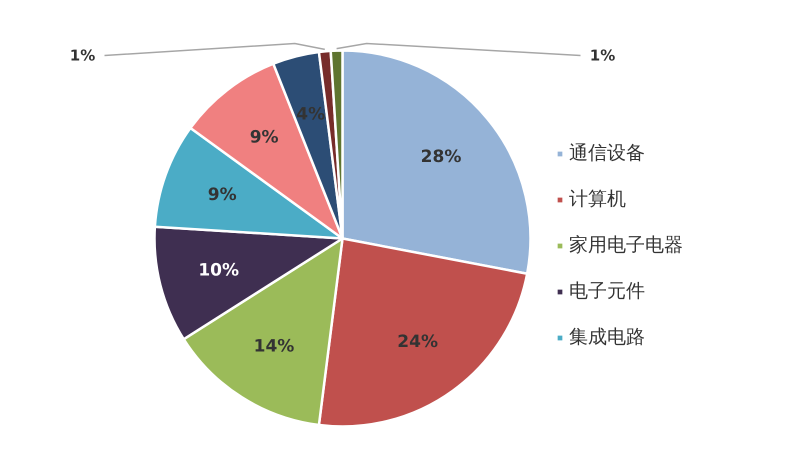 The height and width of the screenshot is (460, 800). I want to click on legend-label: 通信设备, so click(607, 153).